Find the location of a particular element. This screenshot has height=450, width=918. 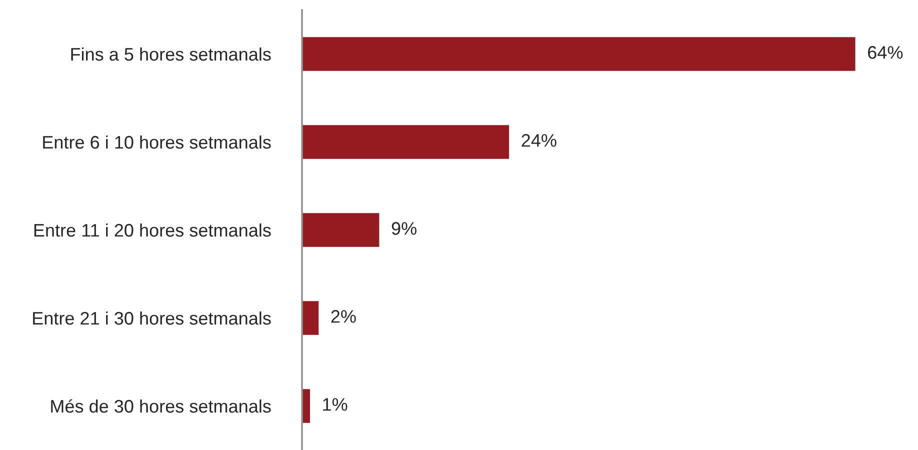

data-label: 2% is located at coordinates (343, 316).